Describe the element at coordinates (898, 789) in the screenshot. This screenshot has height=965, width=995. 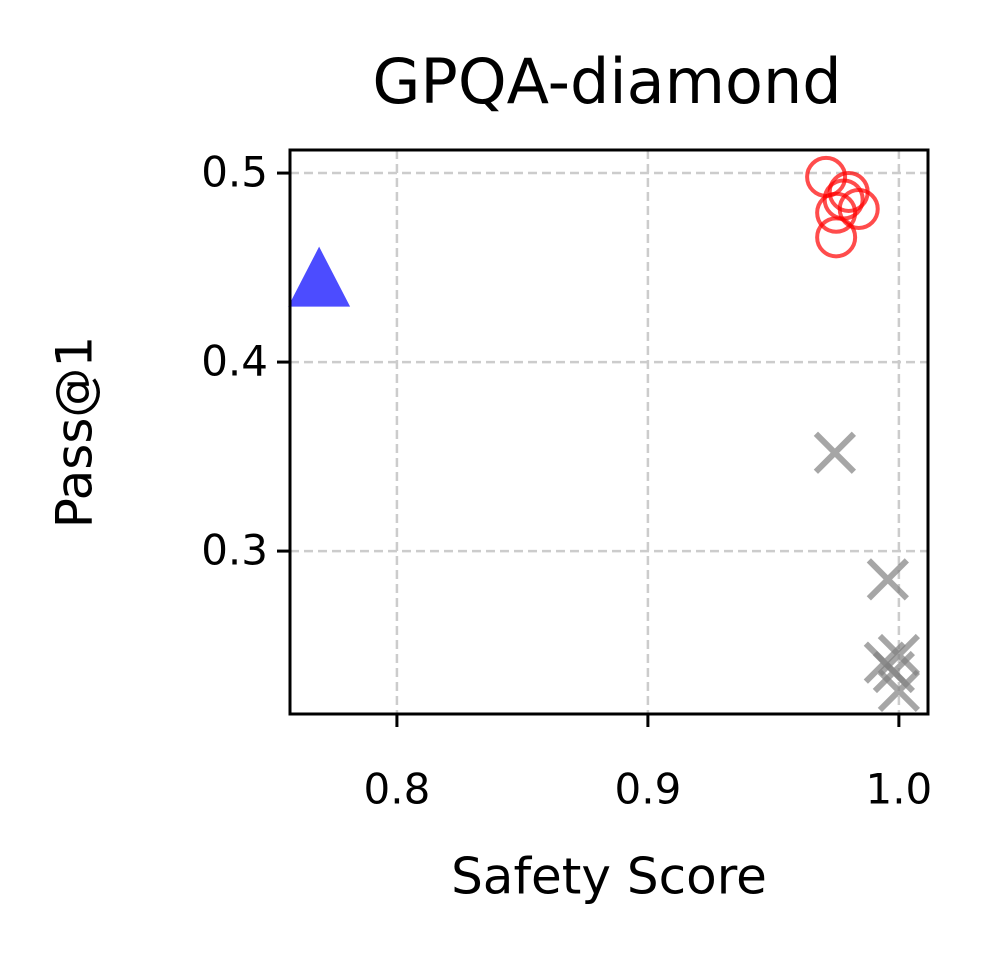
I see `x-tick-label: 1.0` at that location.